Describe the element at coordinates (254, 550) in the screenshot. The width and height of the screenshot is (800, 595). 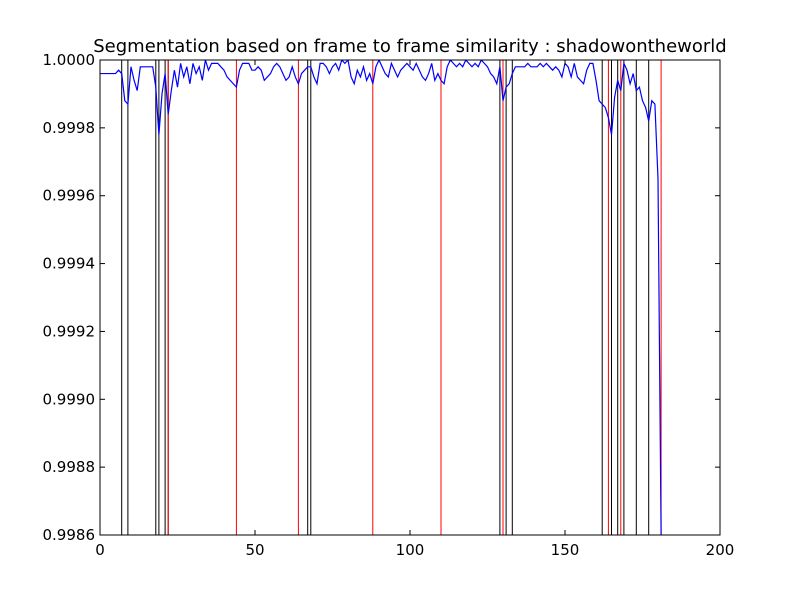
I see `x-tick-label: 50` at that location.